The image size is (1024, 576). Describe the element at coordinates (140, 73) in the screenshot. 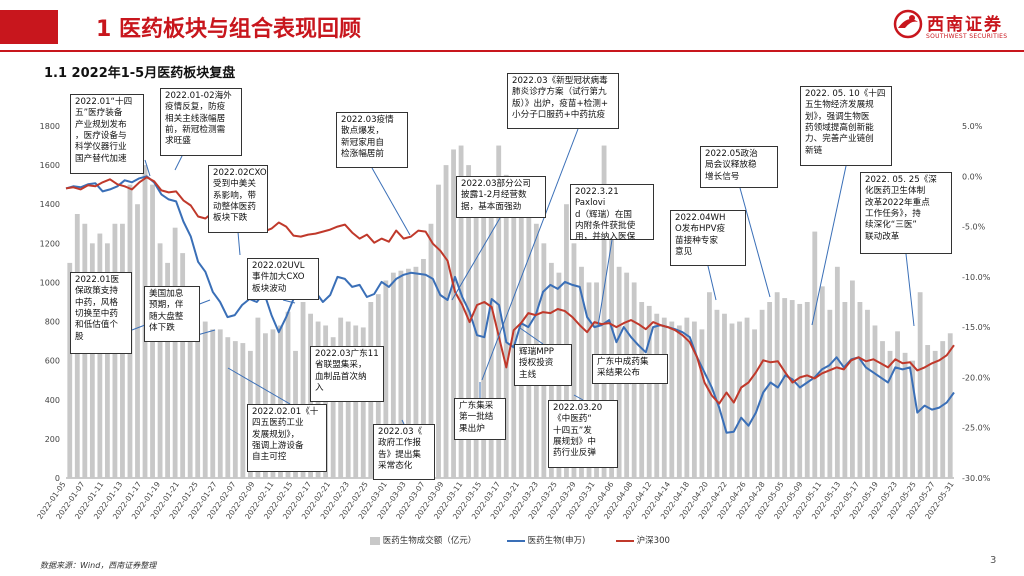

I see `chart-subtitle: 1.1 2022年1-5月医药板块复盘` at that location.